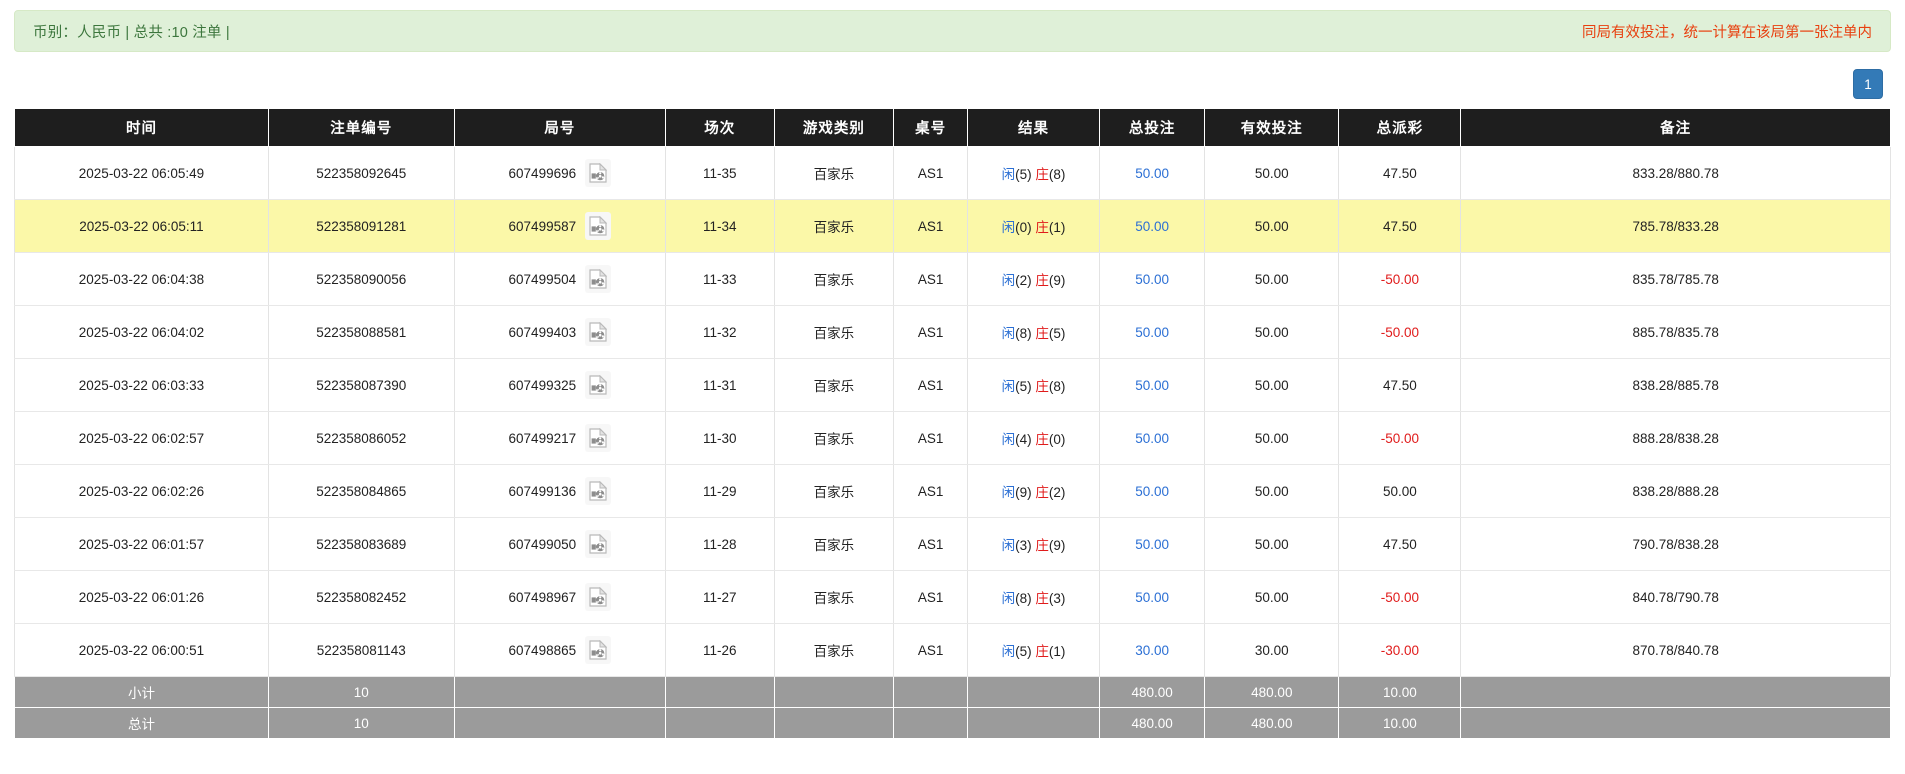 Image resolution: width=1905 pixels, height=774 pixels. What do you see at coordinates (1271, 438) in the screenshot?
I see `cell-valid-stake: 50.00` at bounding box center [1271, 438].